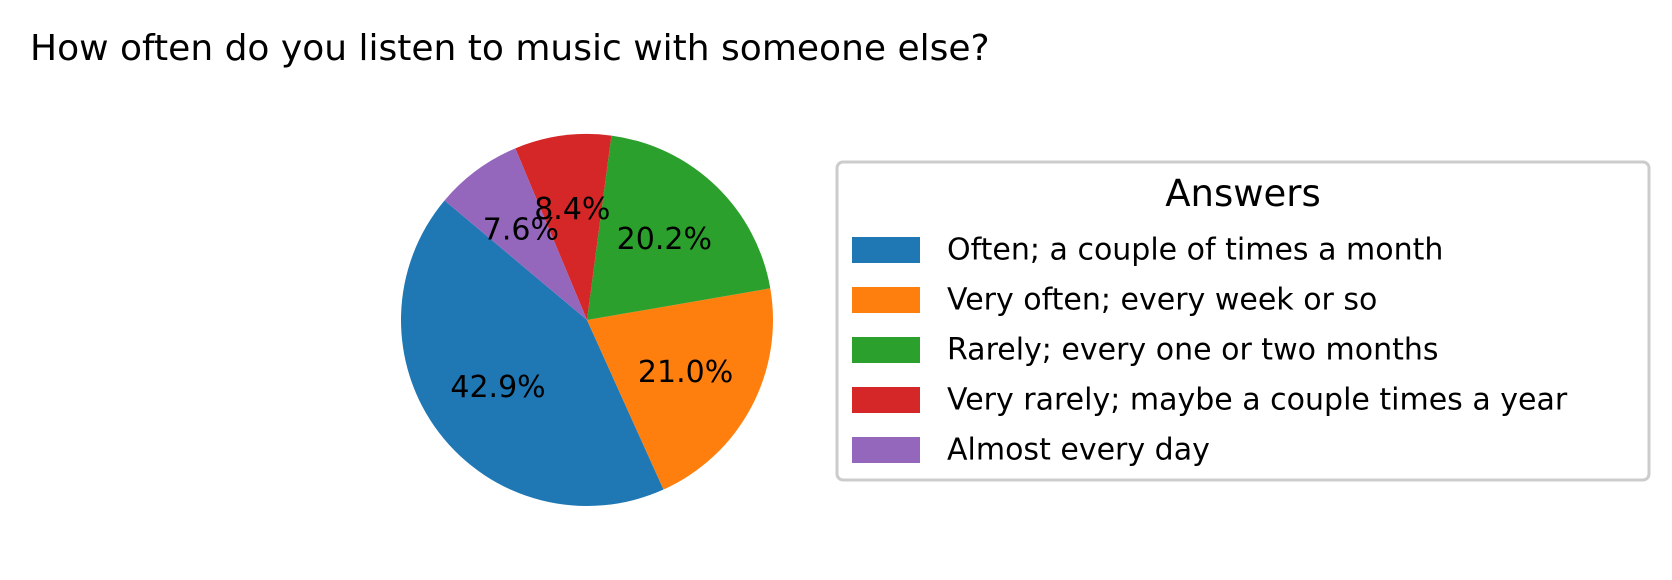 This screenshot has height=580, width=1672. I want to click on pie-percentage-label-5: 7.6%, so click(521, 230).